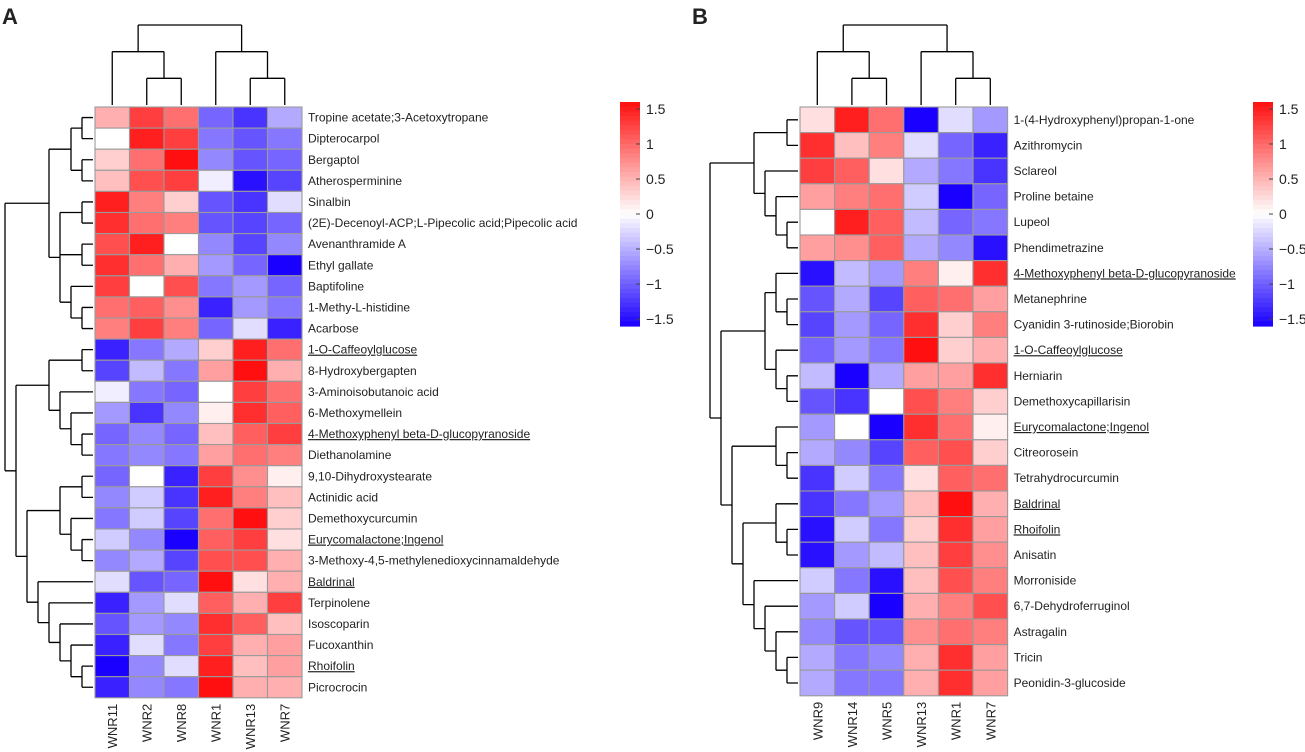 The width and height of the screenshot is (1305, 752). What do you see at coordinates (343, 497) in the screenshot?
I see `row-label: Actinidic acid` at bounding box center [343, 497].